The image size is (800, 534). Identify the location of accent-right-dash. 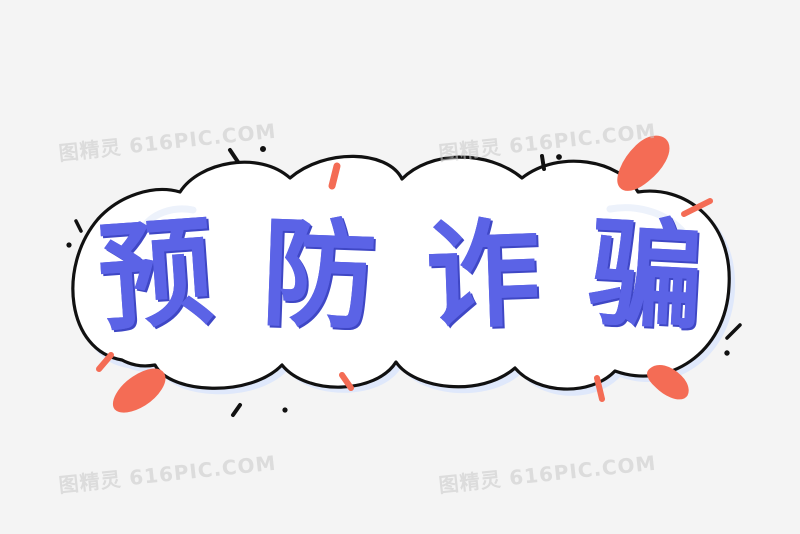
(697, 207).